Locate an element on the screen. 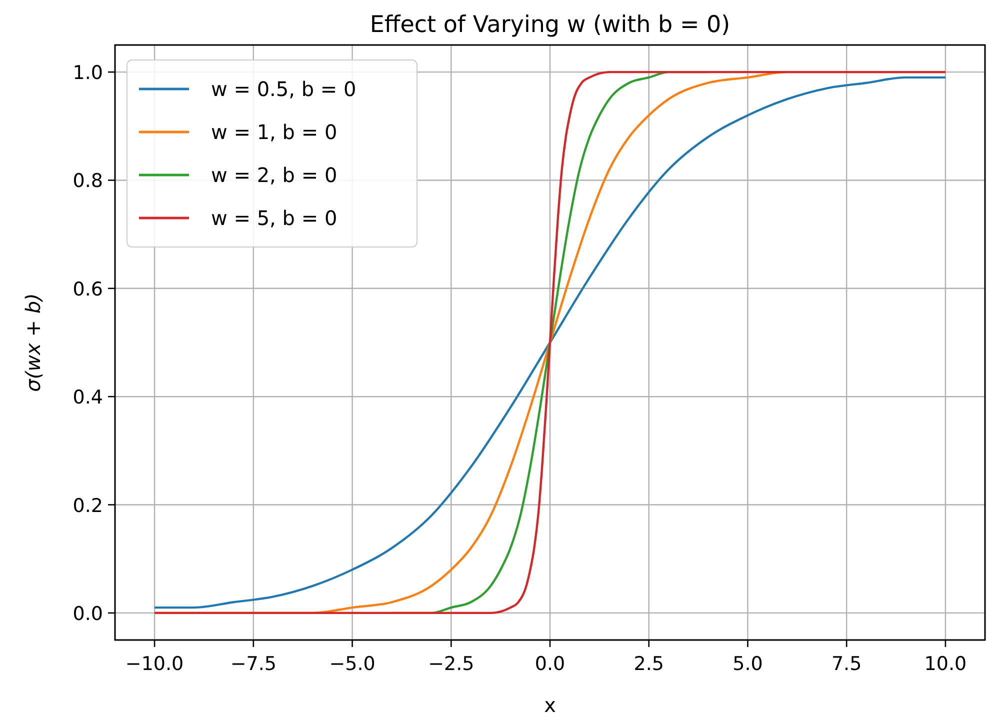 This screenshot has height=721, width=1000. x-tick-label: −5.0 is located at coordinates (352, 664).